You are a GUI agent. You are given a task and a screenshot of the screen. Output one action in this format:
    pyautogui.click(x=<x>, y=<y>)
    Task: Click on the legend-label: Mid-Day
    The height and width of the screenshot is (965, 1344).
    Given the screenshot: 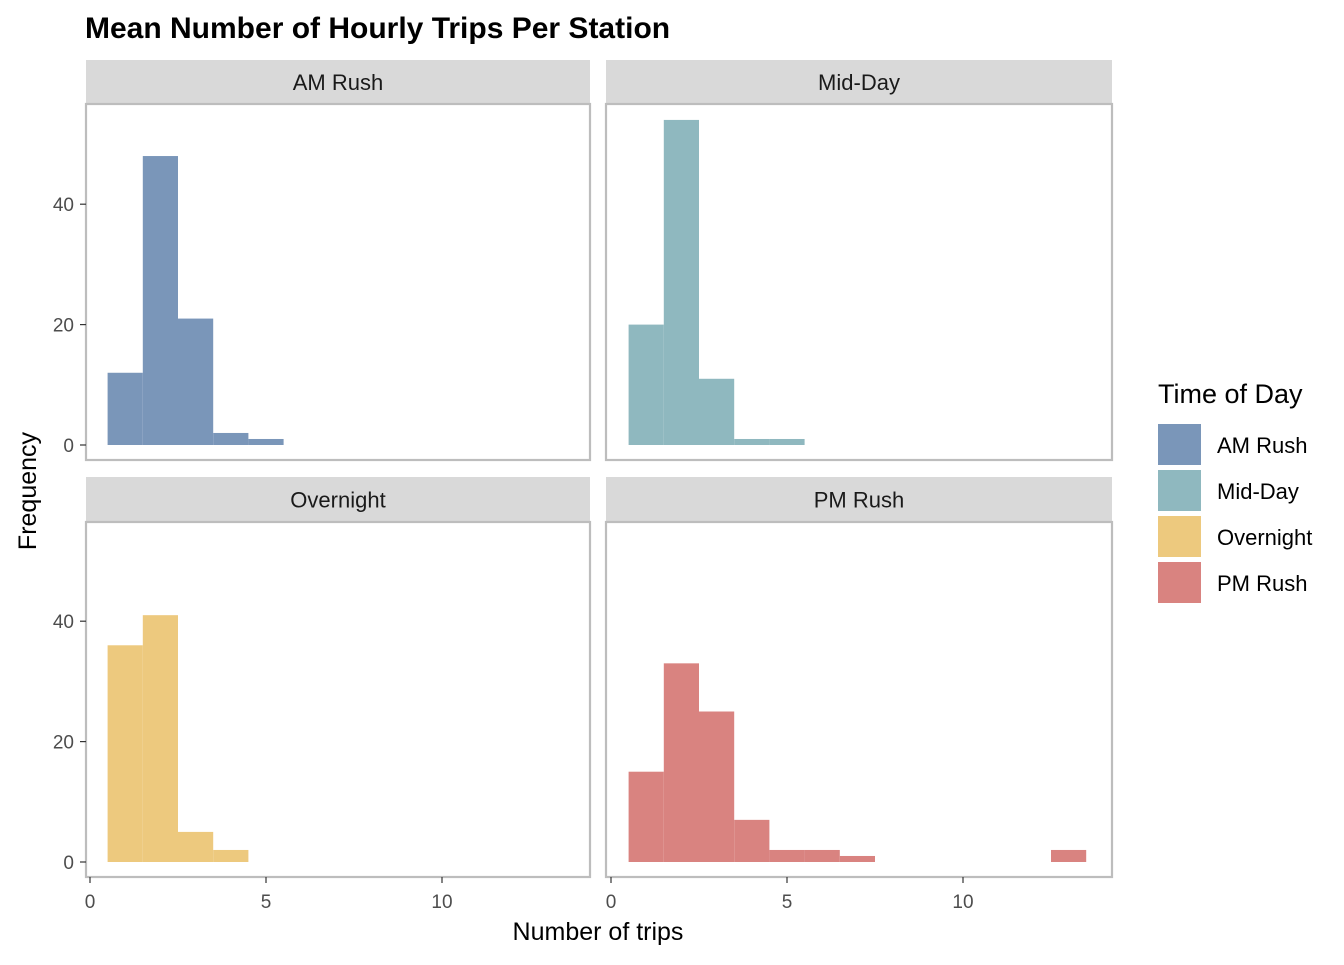 What is the action you would take?
    pyautogui.click(x=1258, y=491)
    